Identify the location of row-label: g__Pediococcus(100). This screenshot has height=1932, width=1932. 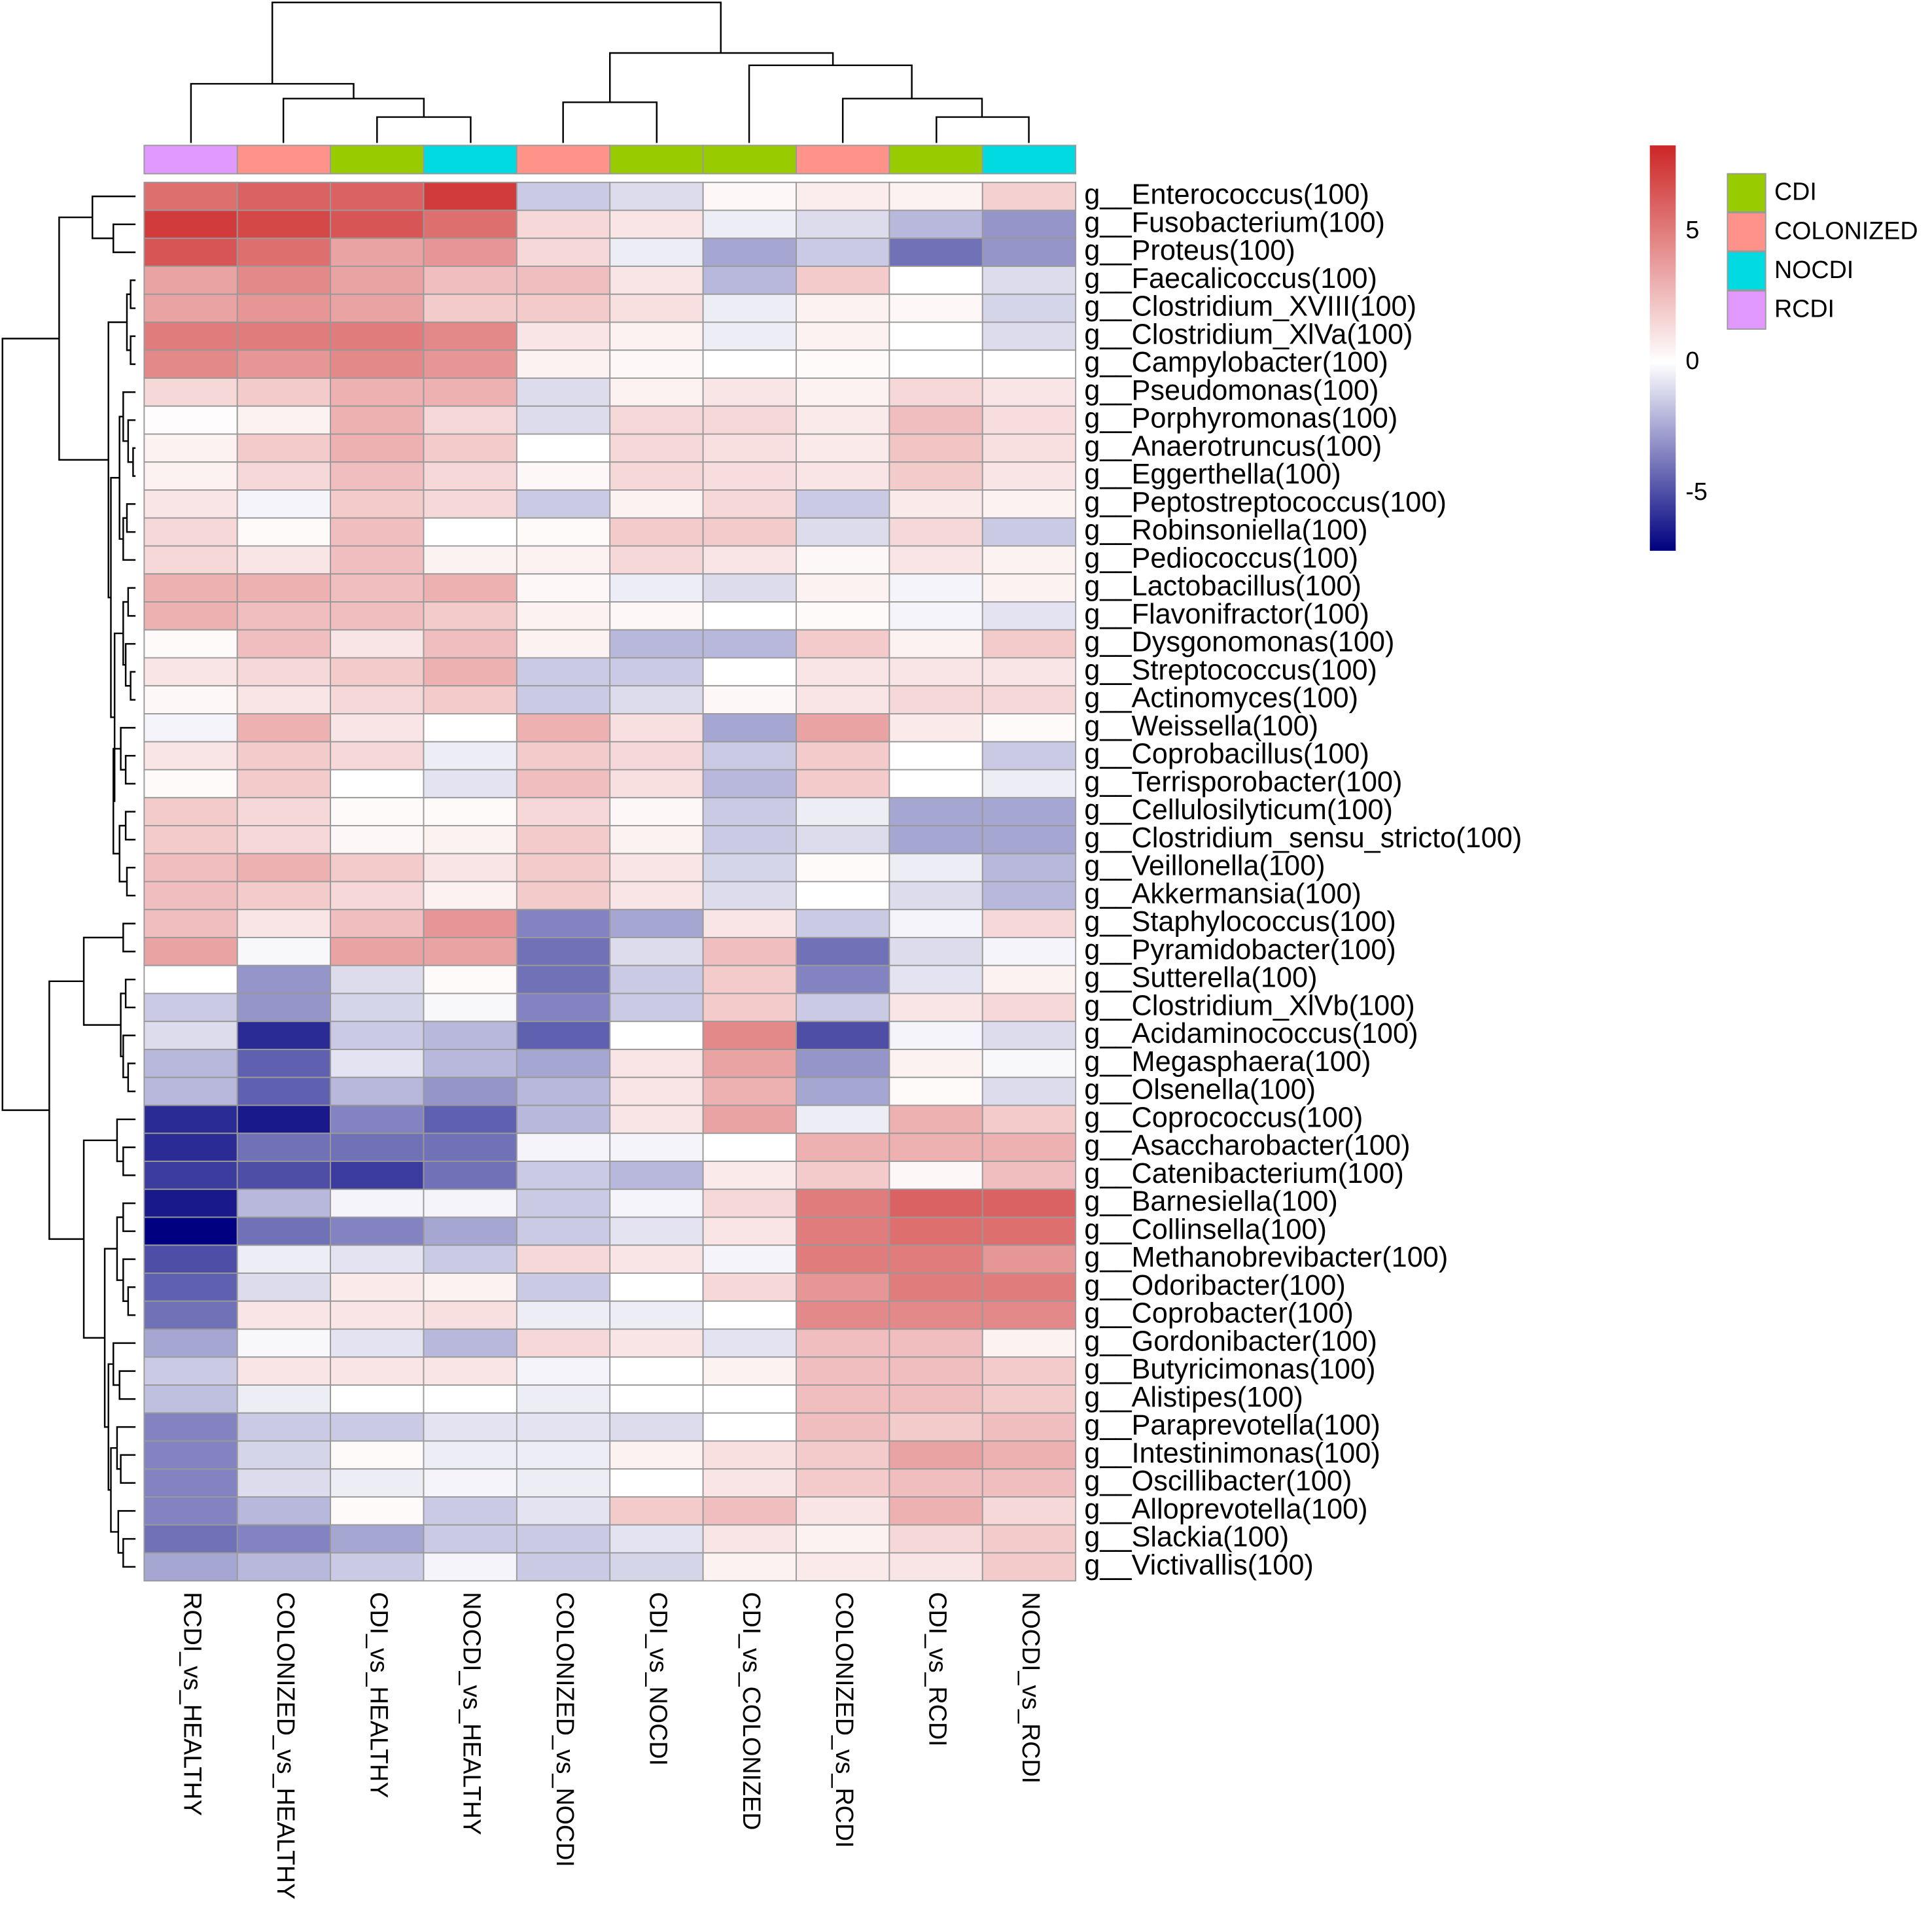
(1221, 558).